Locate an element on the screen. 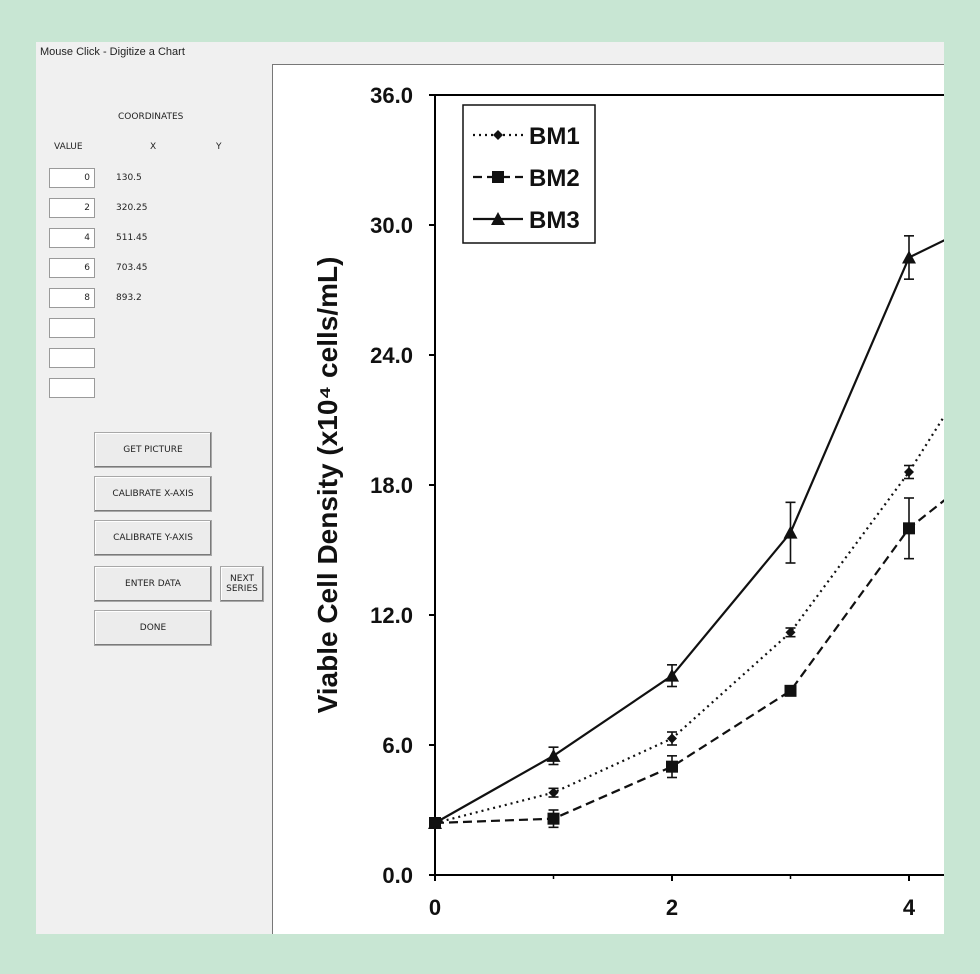  y-tick-label: 24.0 is located at coordinates (391, 355).